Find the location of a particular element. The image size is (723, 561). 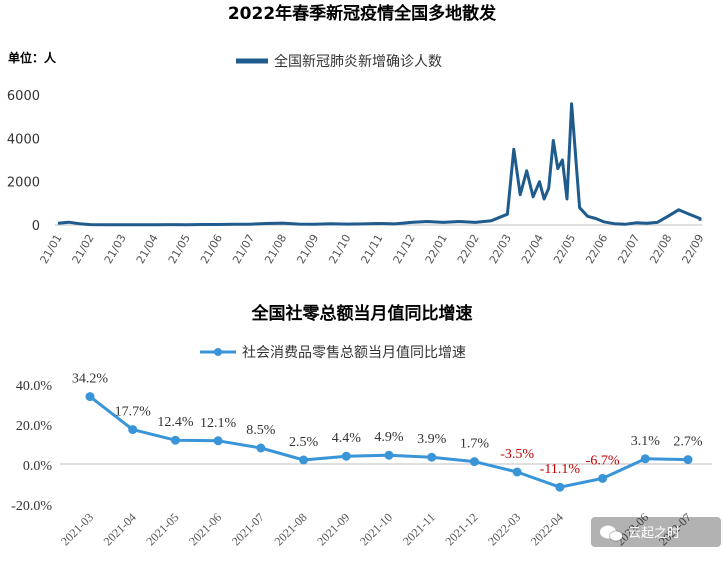

watermark: 云起之时 is located at coordinates (656, 532).